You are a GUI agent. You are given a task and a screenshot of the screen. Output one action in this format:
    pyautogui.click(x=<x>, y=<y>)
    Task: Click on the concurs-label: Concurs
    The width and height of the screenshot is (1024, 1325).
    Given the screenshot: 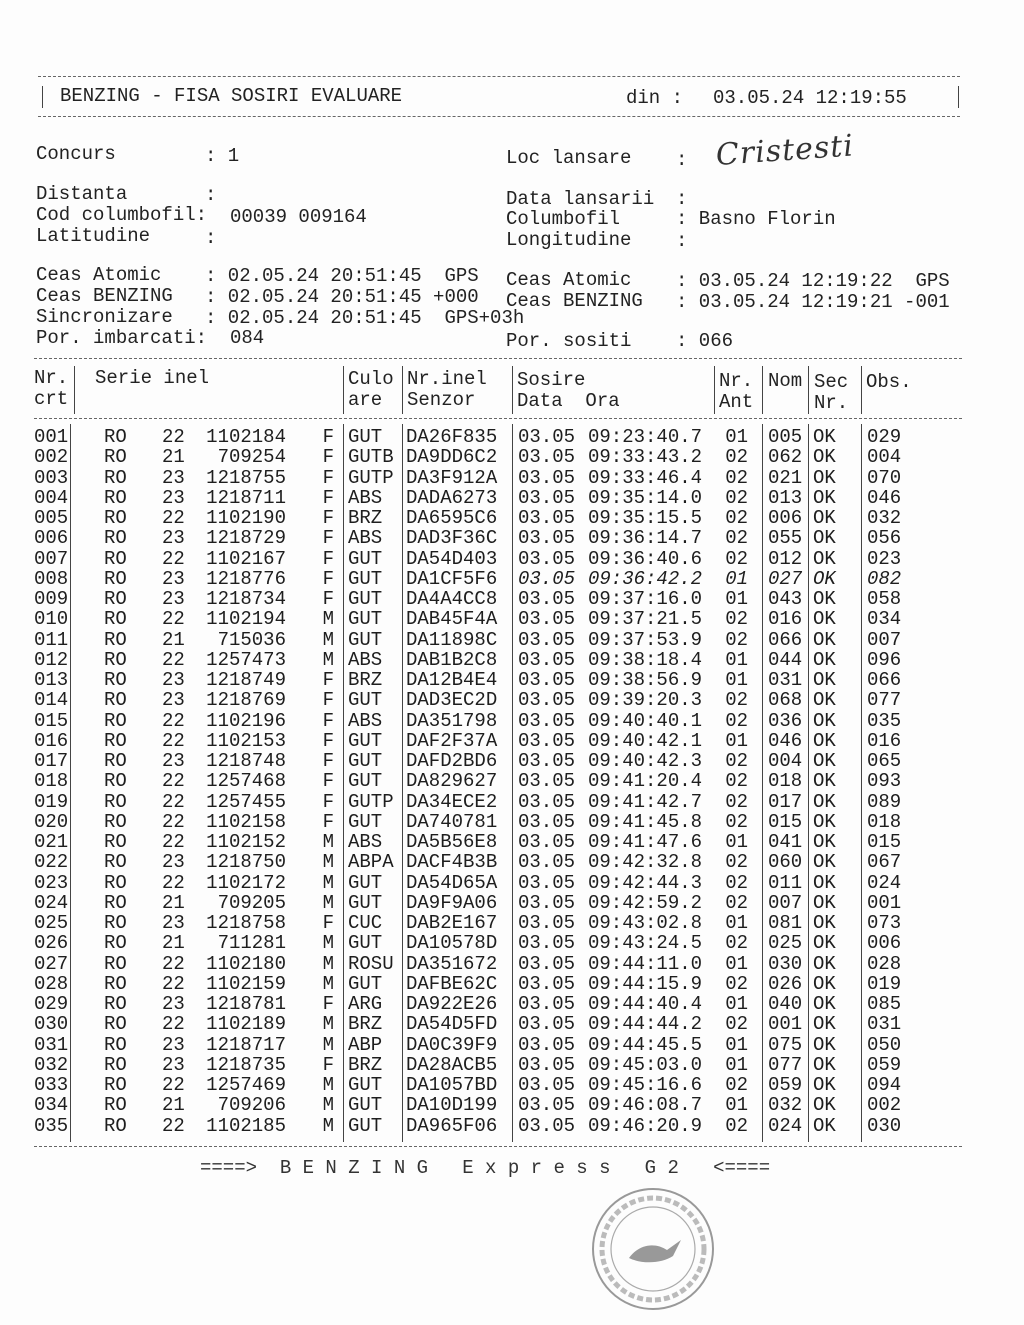 What is the action you would take?
    pyautogui.click(x=76, y=154)
    